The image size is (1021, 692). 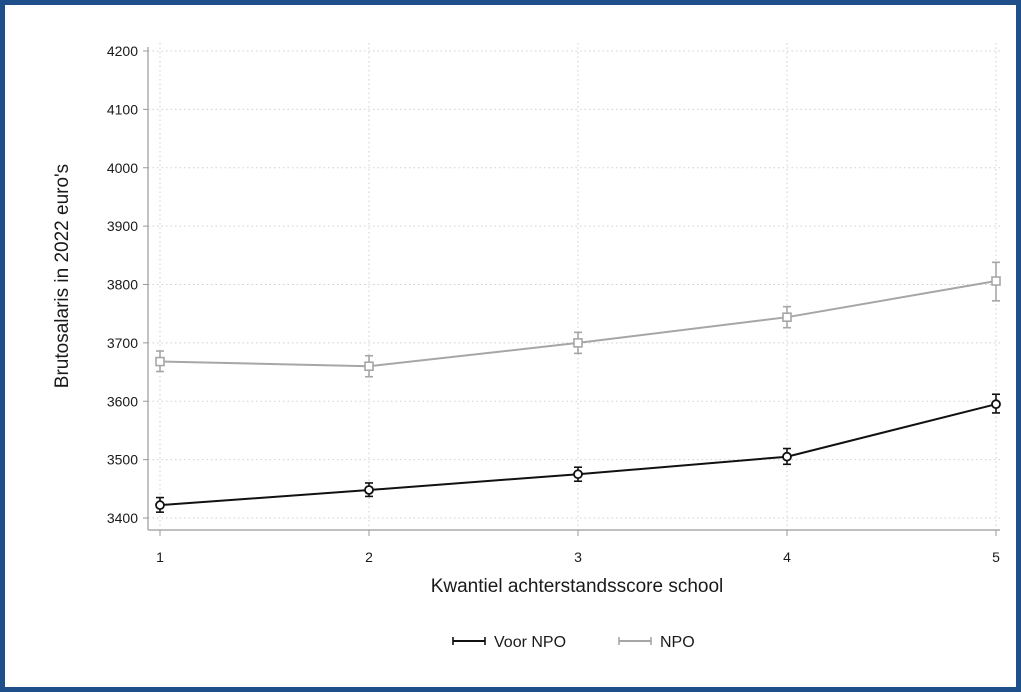 I want to click on legend: Voor NPO NPO, so click(x=573, y=642).